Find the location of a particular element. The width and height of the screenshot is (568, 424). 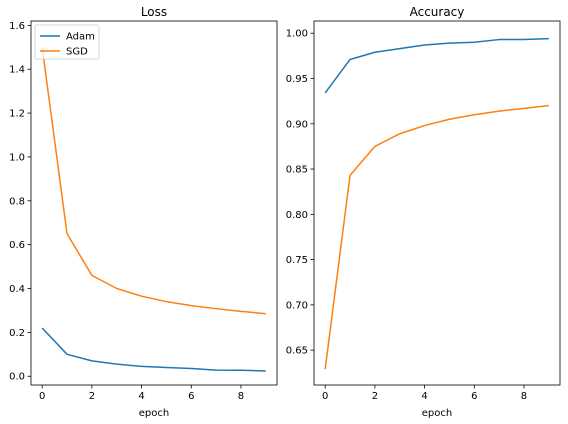

accuracy-x-tick-label: 6 is located at coordinates (474, 396).